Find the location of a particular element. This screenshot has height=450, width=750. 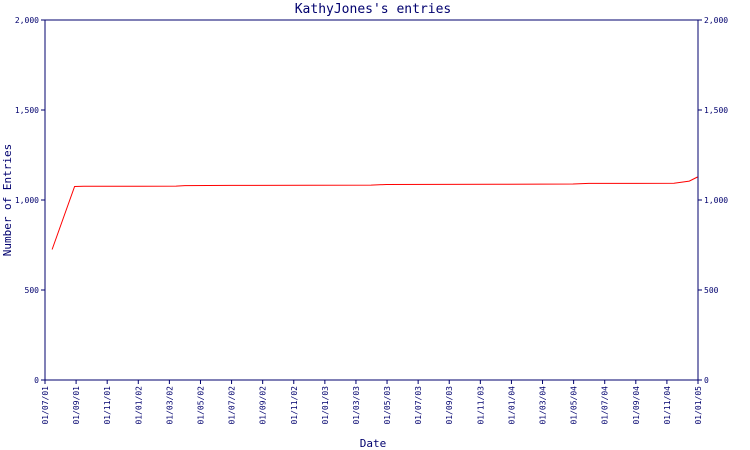

series-layer is located at coordinates (374, 213).